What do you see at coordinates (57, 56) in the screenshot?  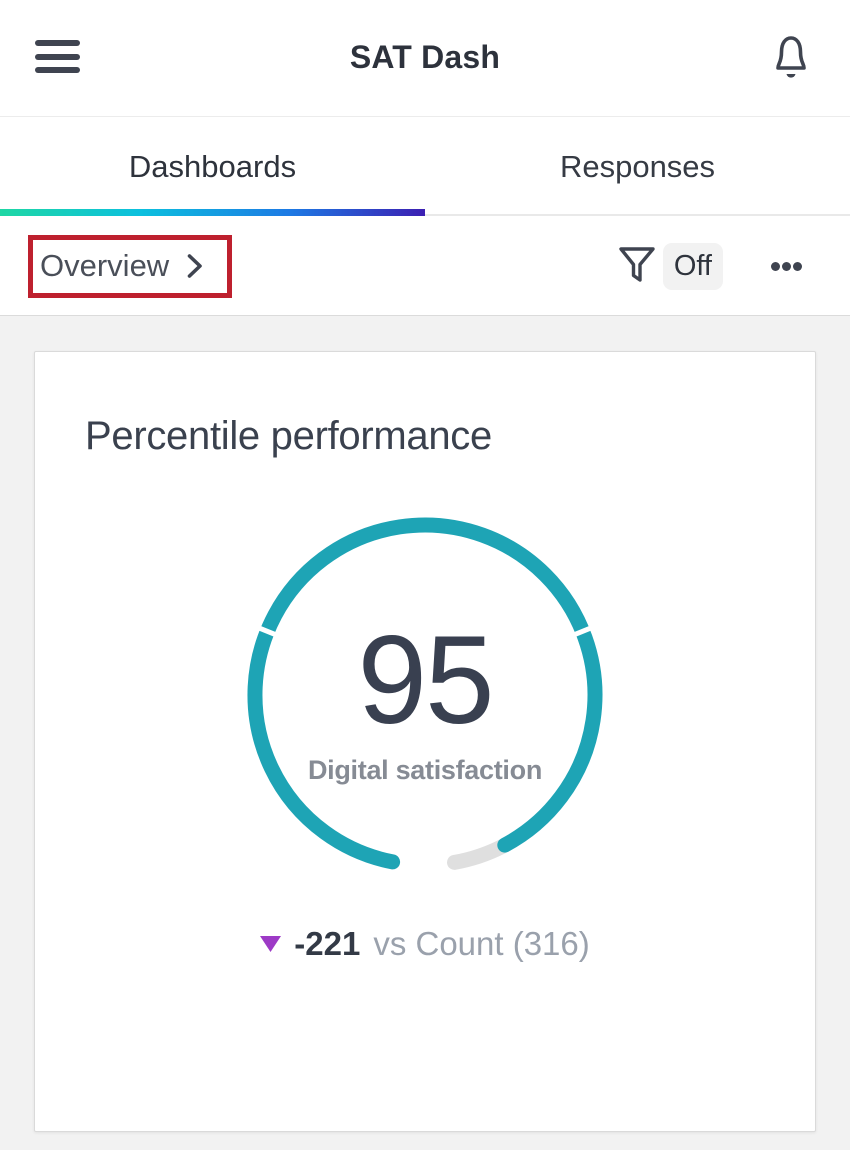 I see `hamburger-menu-button` at bounding box center [57, 56].